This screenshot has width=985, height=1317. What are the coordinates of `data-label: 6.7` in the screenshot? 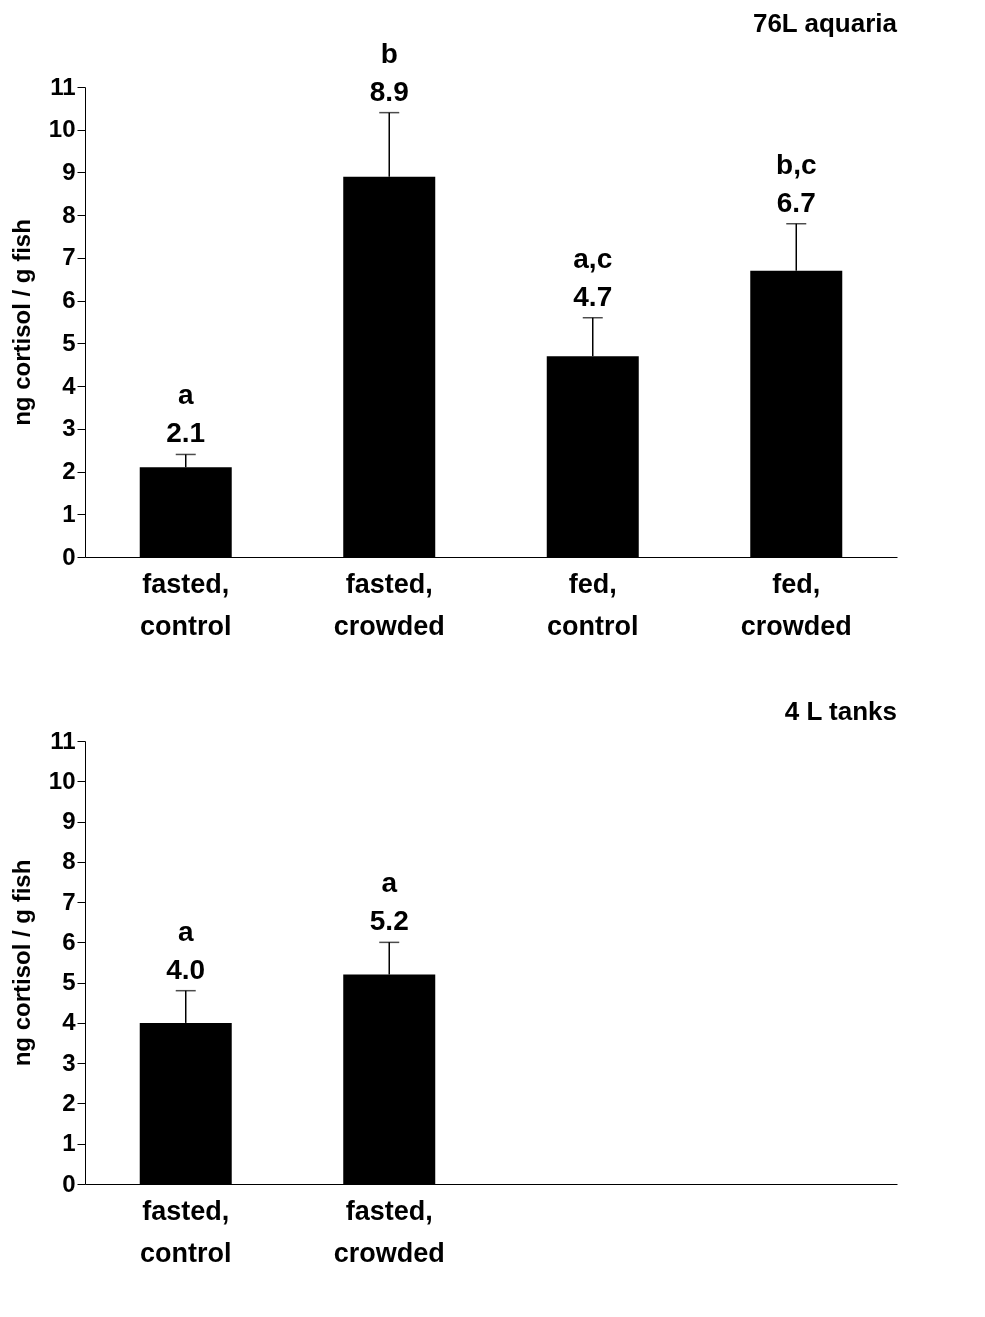 It's located at (796, 202).